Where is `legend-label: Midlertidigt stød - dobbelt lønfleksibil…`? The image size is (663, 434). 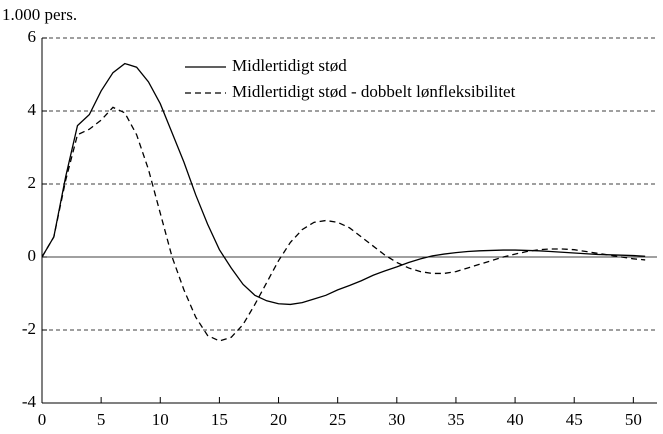 legend-label: Midlertidigt stød - dobbelt lønfleksibil… is located at coordinates (374, 91).